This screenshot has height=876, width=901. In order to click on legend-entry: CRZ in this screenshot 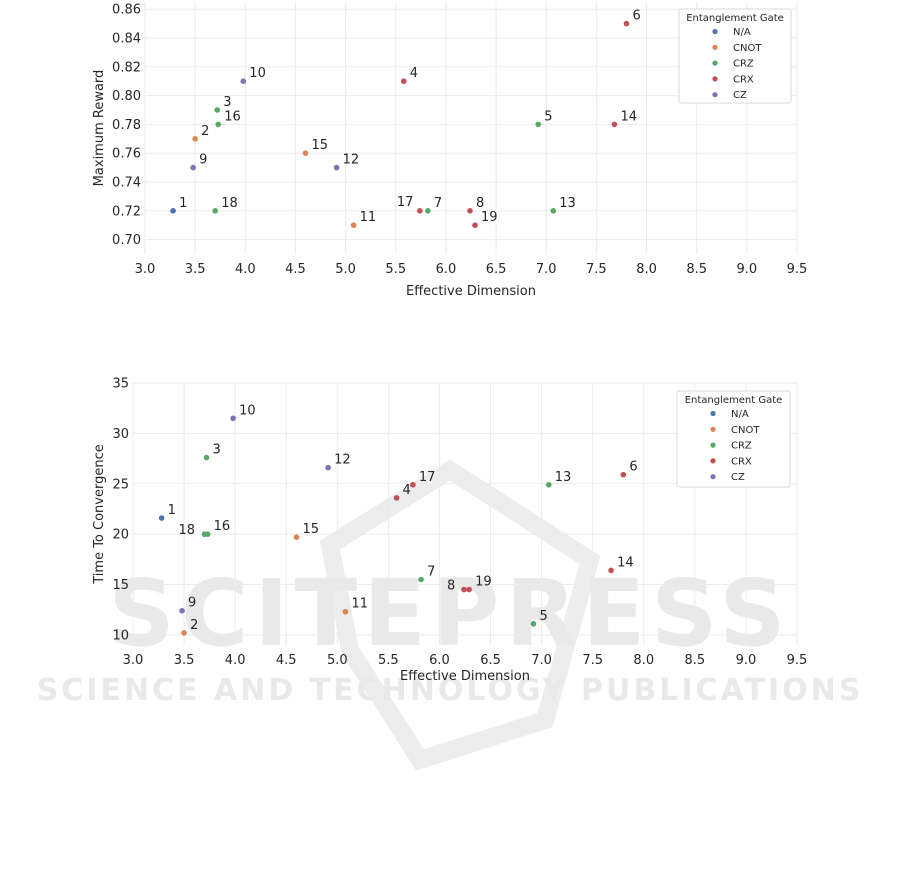, I will do `click(741, 446)`.